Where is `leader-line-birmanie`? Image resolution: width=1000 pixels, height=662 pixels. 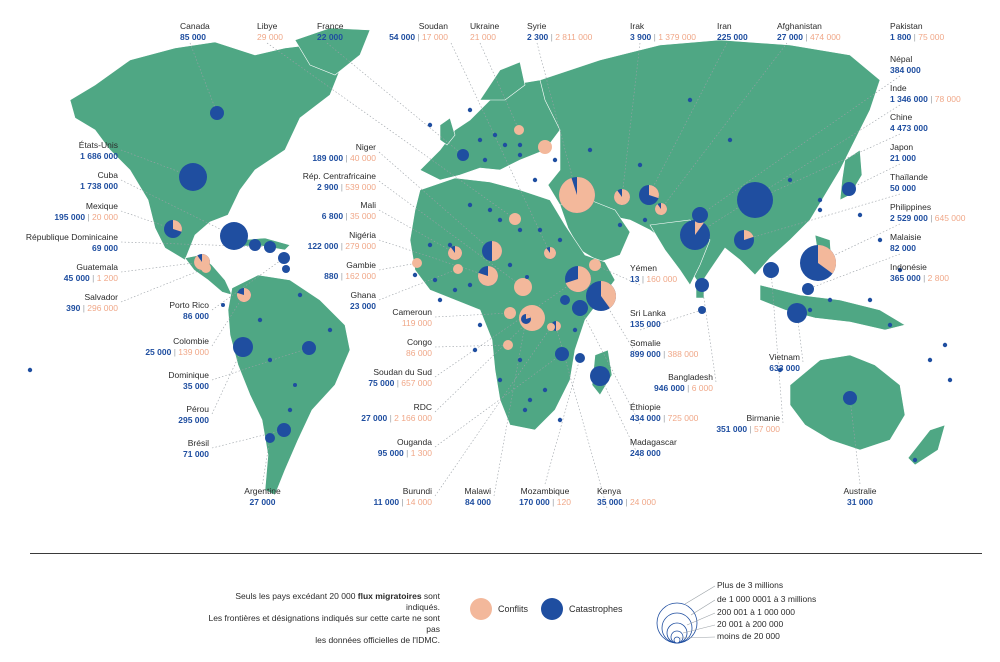 leader-line-birmanie is located at coordinates (777, 346).